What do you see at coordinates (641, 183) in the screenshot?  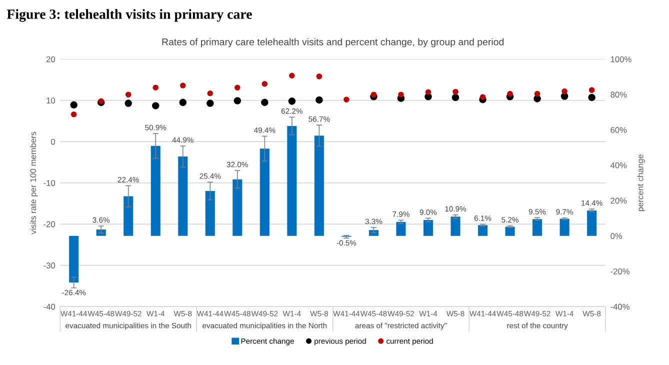 I see `y2-axis-title: percent change` at bounding box center [641, 183].